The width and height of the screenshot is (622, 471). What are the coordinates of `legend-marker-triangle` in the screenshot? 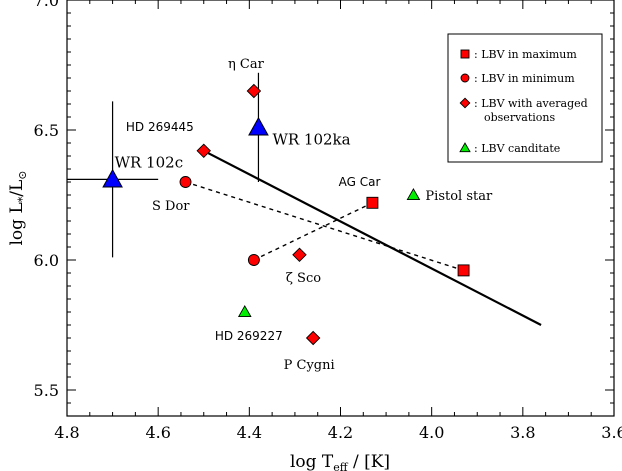 It's located at (465, 147).